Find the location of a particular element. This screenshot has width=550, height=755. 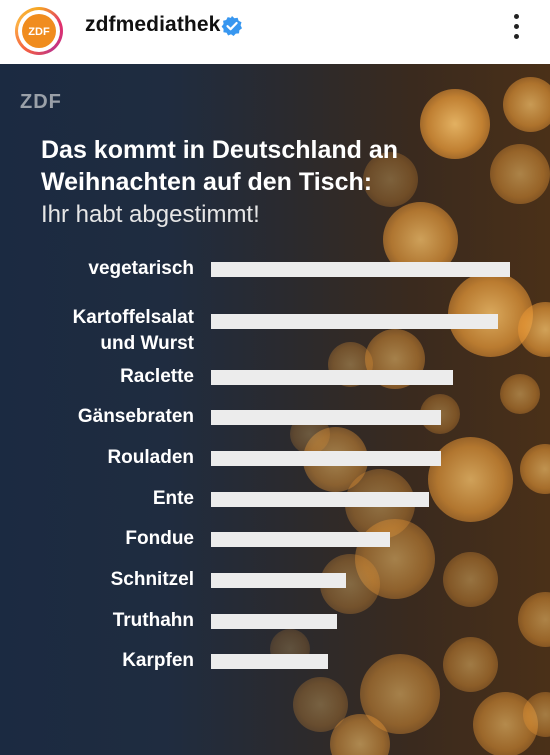

category-label-line: Ente is located at coordinates (173, 498).